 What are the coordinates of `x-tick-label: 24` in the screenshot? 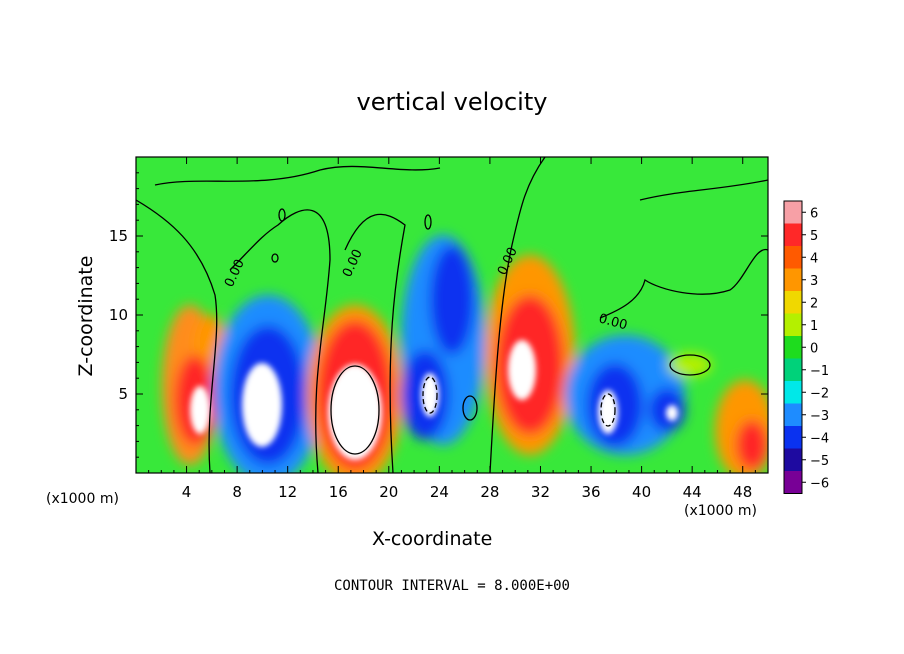 It's located at (439, 492).